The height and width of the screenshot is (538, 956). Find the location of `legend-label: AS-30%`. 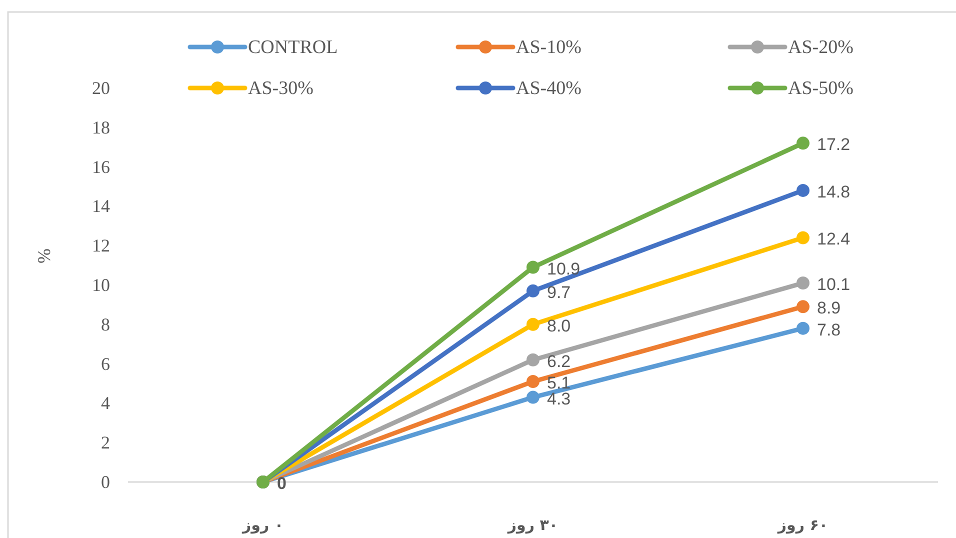

legend-label: AS-30% is located at coordinates (281, 88).